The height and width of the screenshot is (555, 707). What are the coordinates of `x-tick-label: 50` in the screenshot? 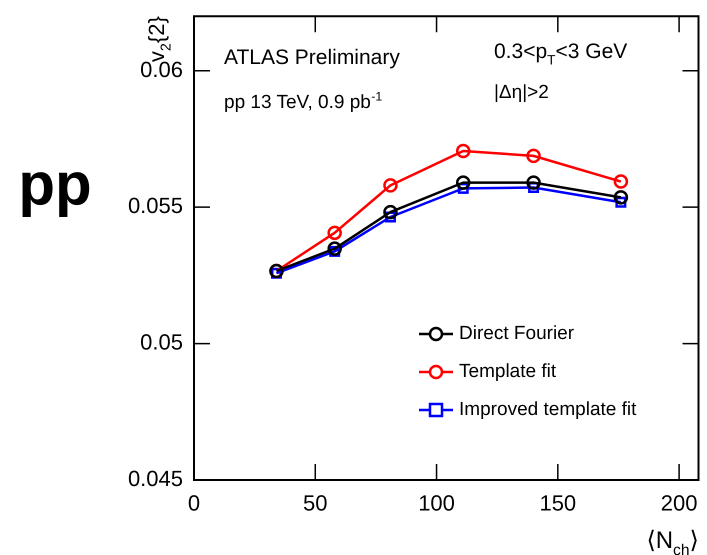 It's located at (315, 503).